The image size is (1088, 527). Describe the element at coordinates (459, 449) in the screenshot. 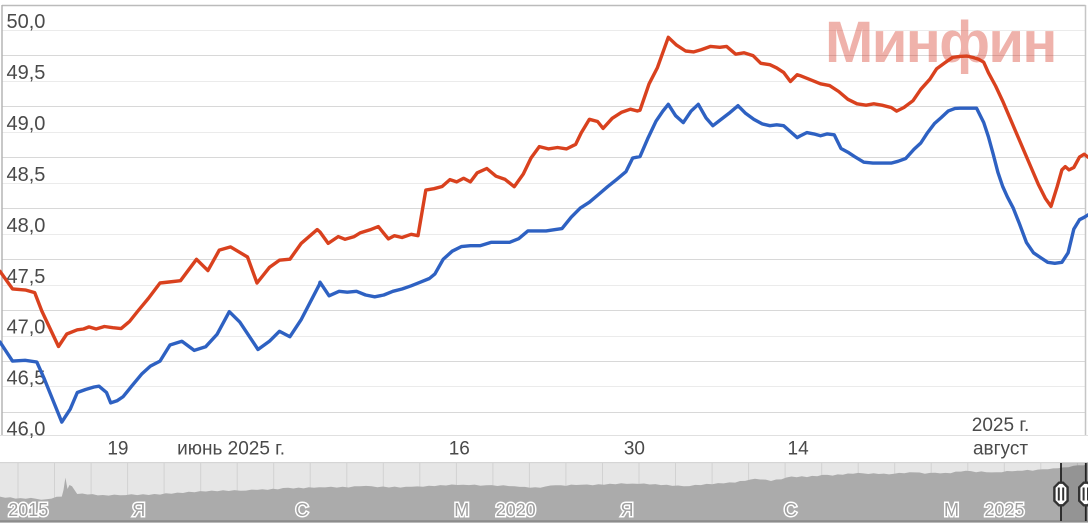

I see `svg-text: 16` at that location.